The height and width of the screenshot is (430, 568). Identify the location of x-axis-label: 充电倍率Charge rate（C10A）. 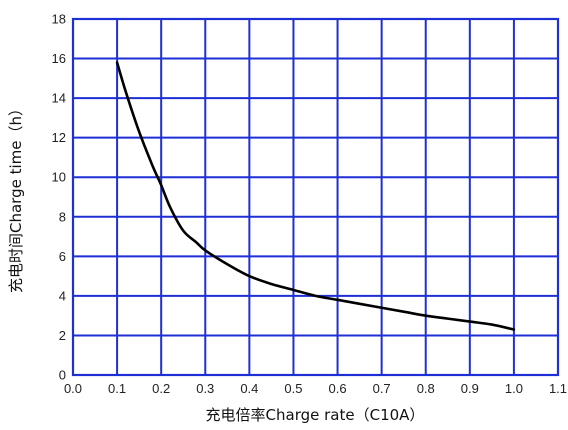
(315, 415).